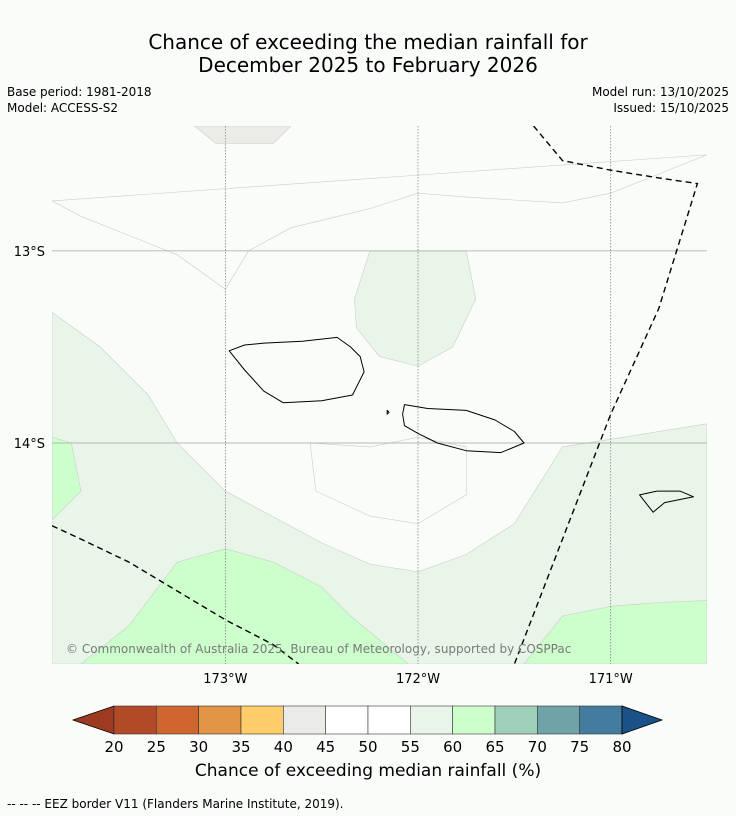  Describe the element at coordinates (494, 747) in the screenshot. I see `colorbar-tick-label: 65` at that location.